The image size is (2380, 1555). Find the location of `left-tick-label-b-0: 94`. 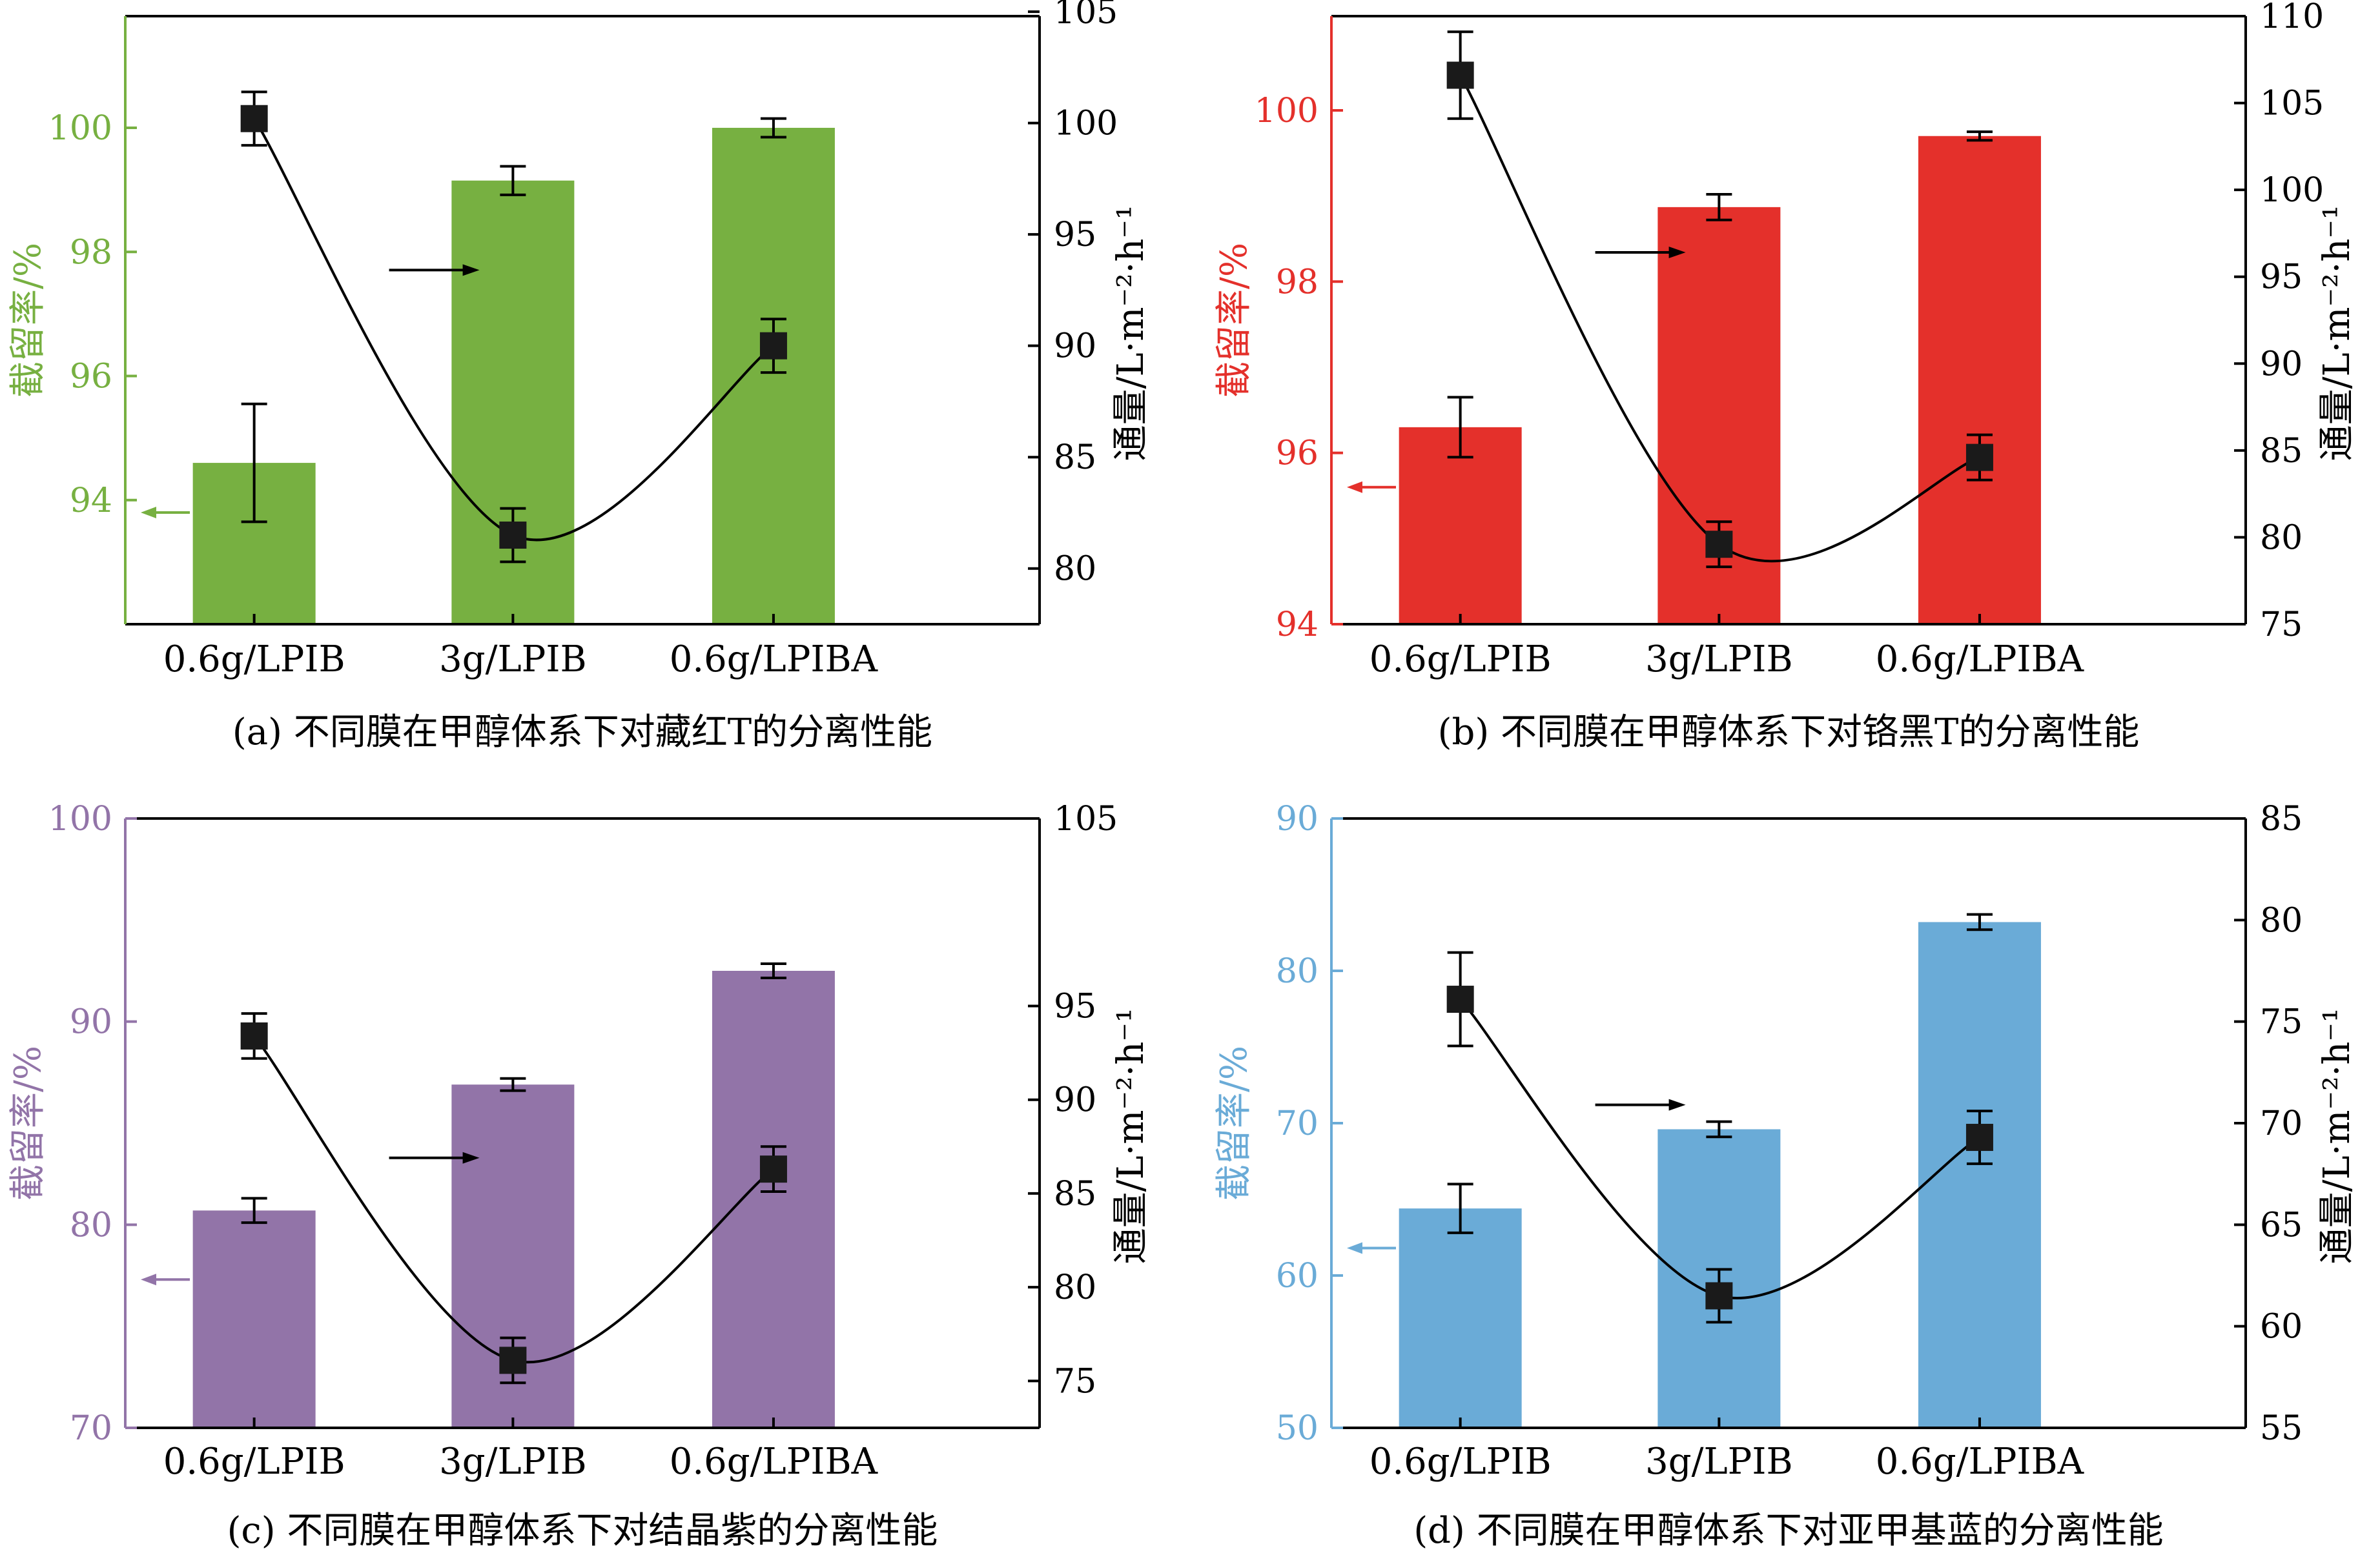

left-tick-label-b-0: 94 is located at coordinates (1297, 624).